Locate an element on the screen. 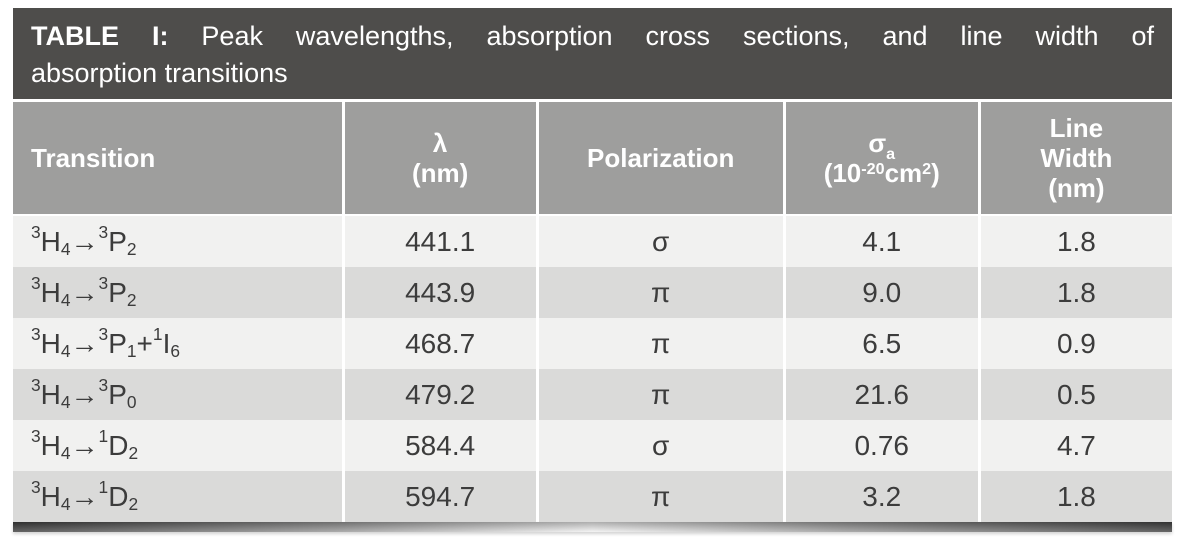 The width and height of the screenshot is (1183, 554). cell-sigma-a-row3: 6.5 is located at coordinates (881, 343).